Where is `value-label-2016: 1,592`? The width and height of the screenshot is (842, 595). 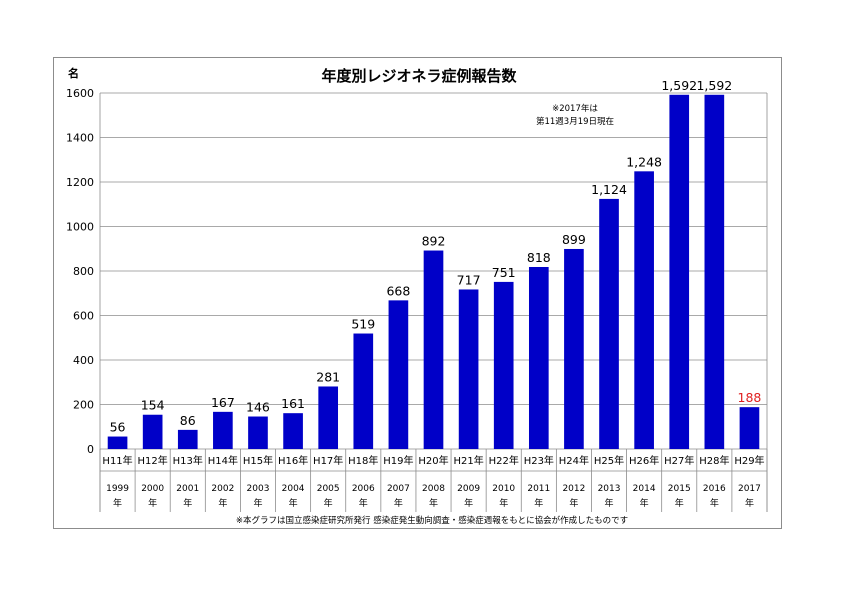 value-label-2016: 1,592 is located at coordinates (714, 85).